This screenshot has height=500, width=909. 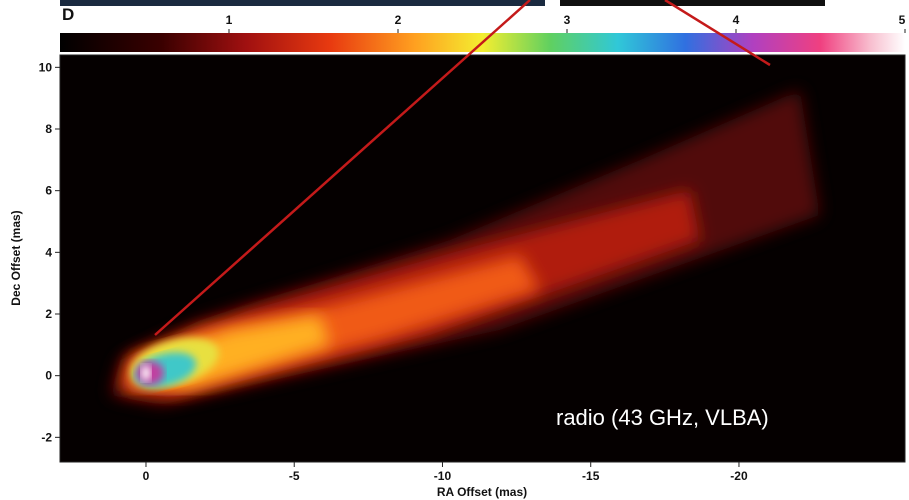 I want to click on colorbar-tick-label: 5, so click(x=902, y=20).